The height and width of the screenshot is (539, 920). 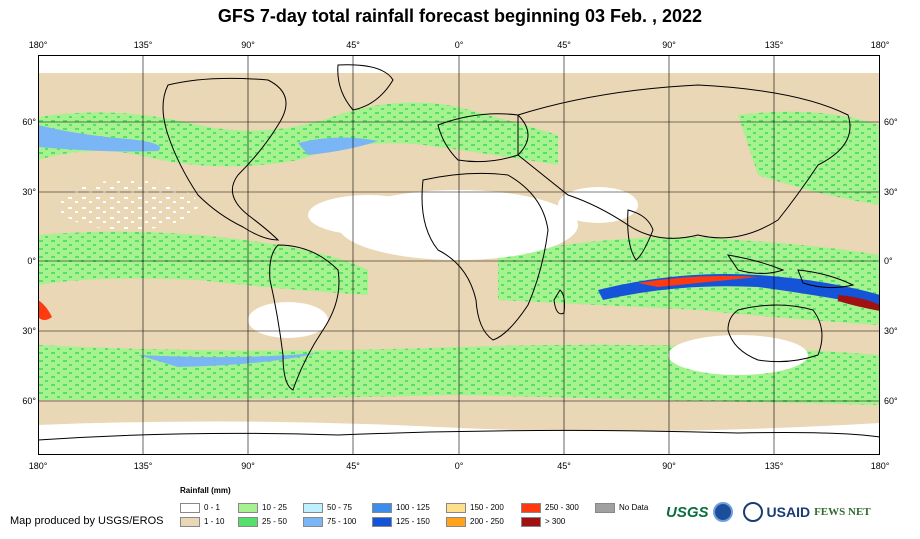 I want to click on legend-label: 75 - 100, so click(x=342, y=521).